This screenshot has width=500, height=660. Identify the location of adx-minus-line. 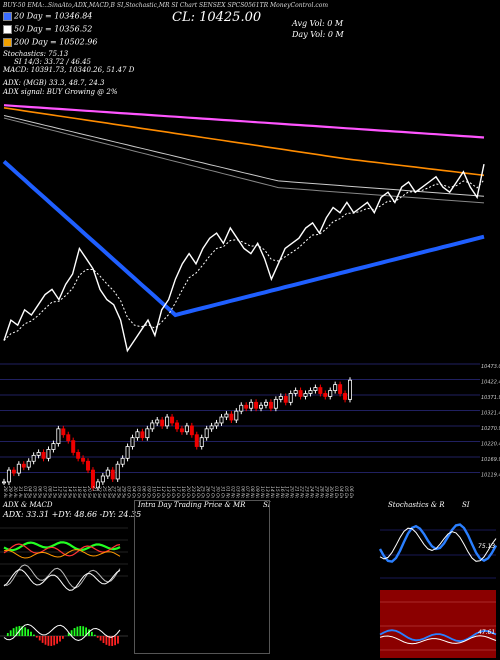
(62, 550).